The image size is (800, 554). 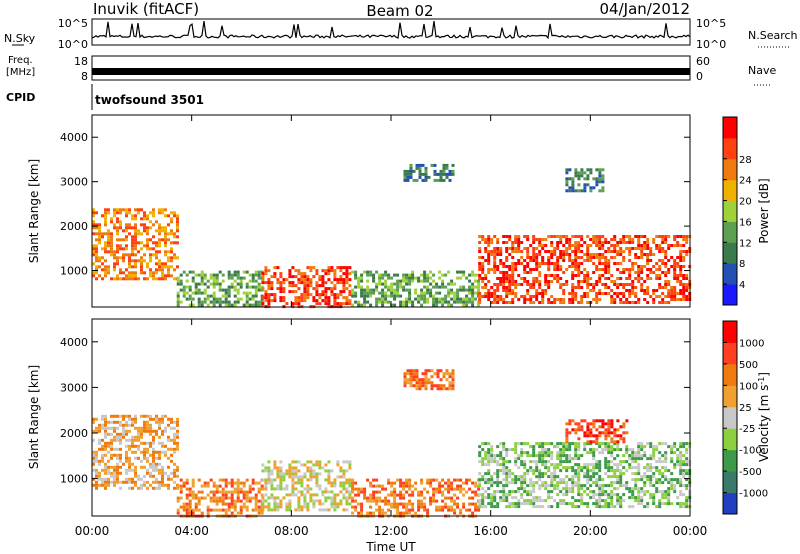 I want to click on freq-right-tick-top: 60, so click(x=703, y=61).